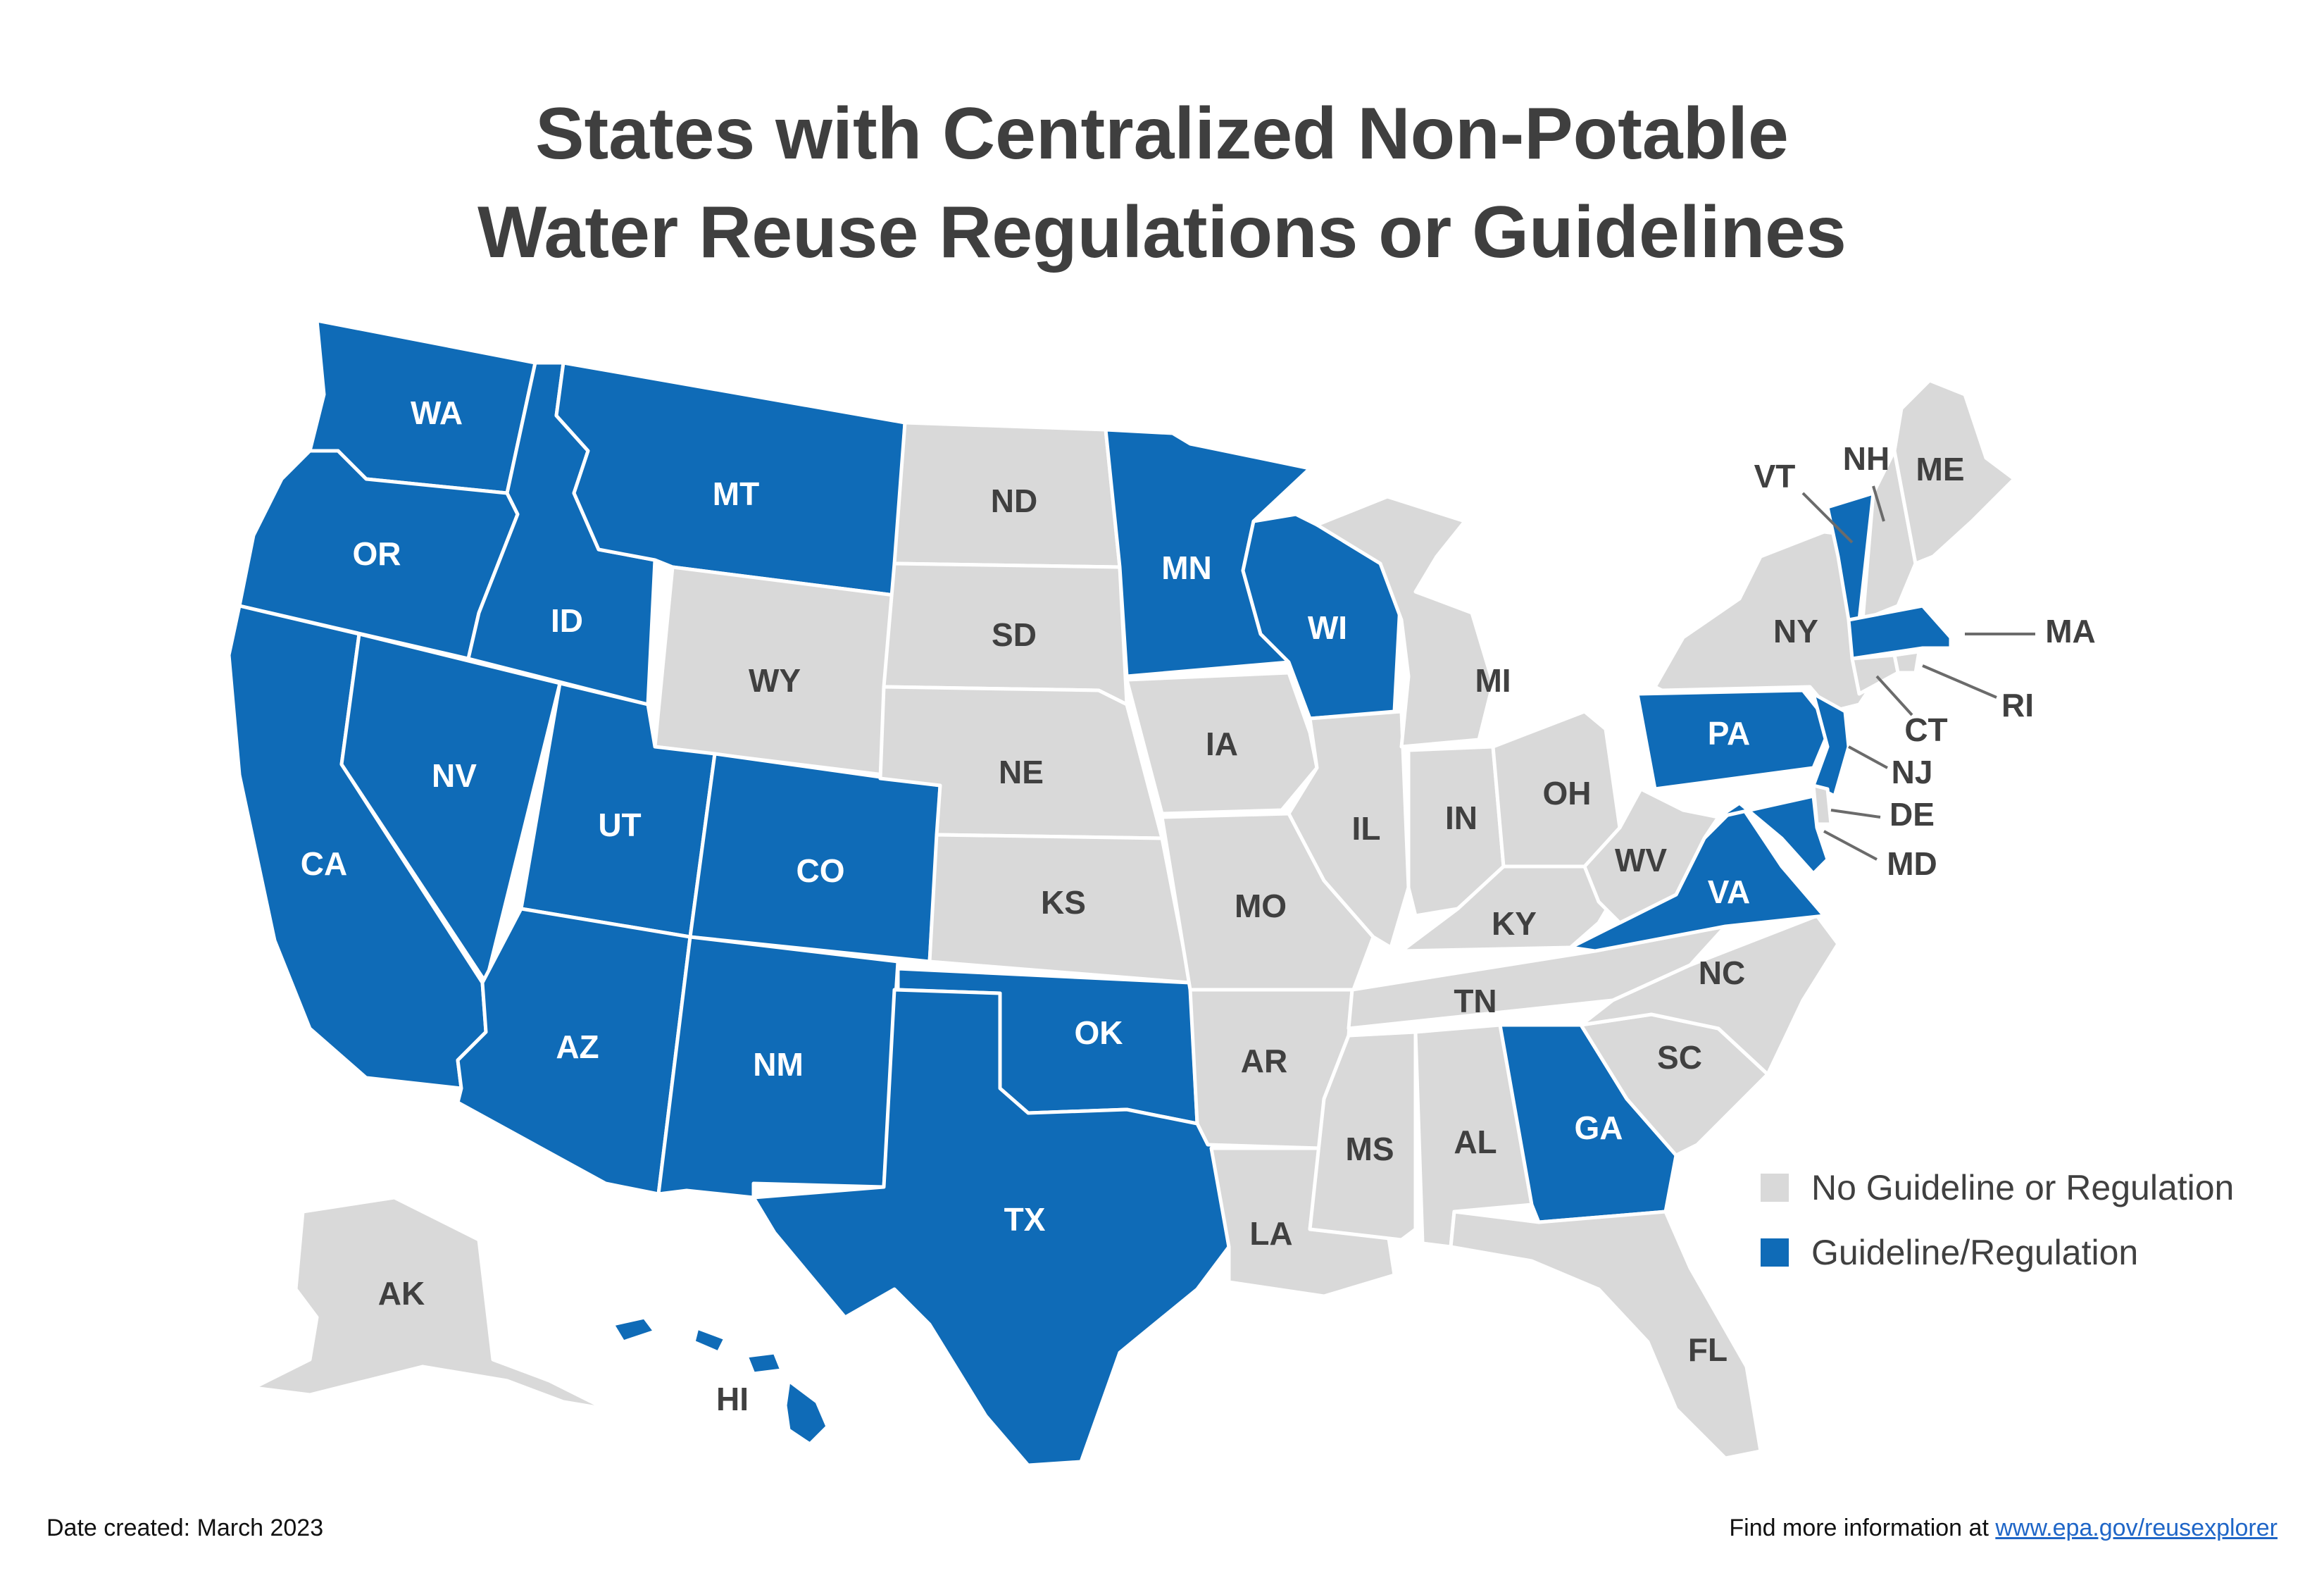  Describe the element at coordinates (1828, 518) in the screenshot. I see `leader-vt` at that location.